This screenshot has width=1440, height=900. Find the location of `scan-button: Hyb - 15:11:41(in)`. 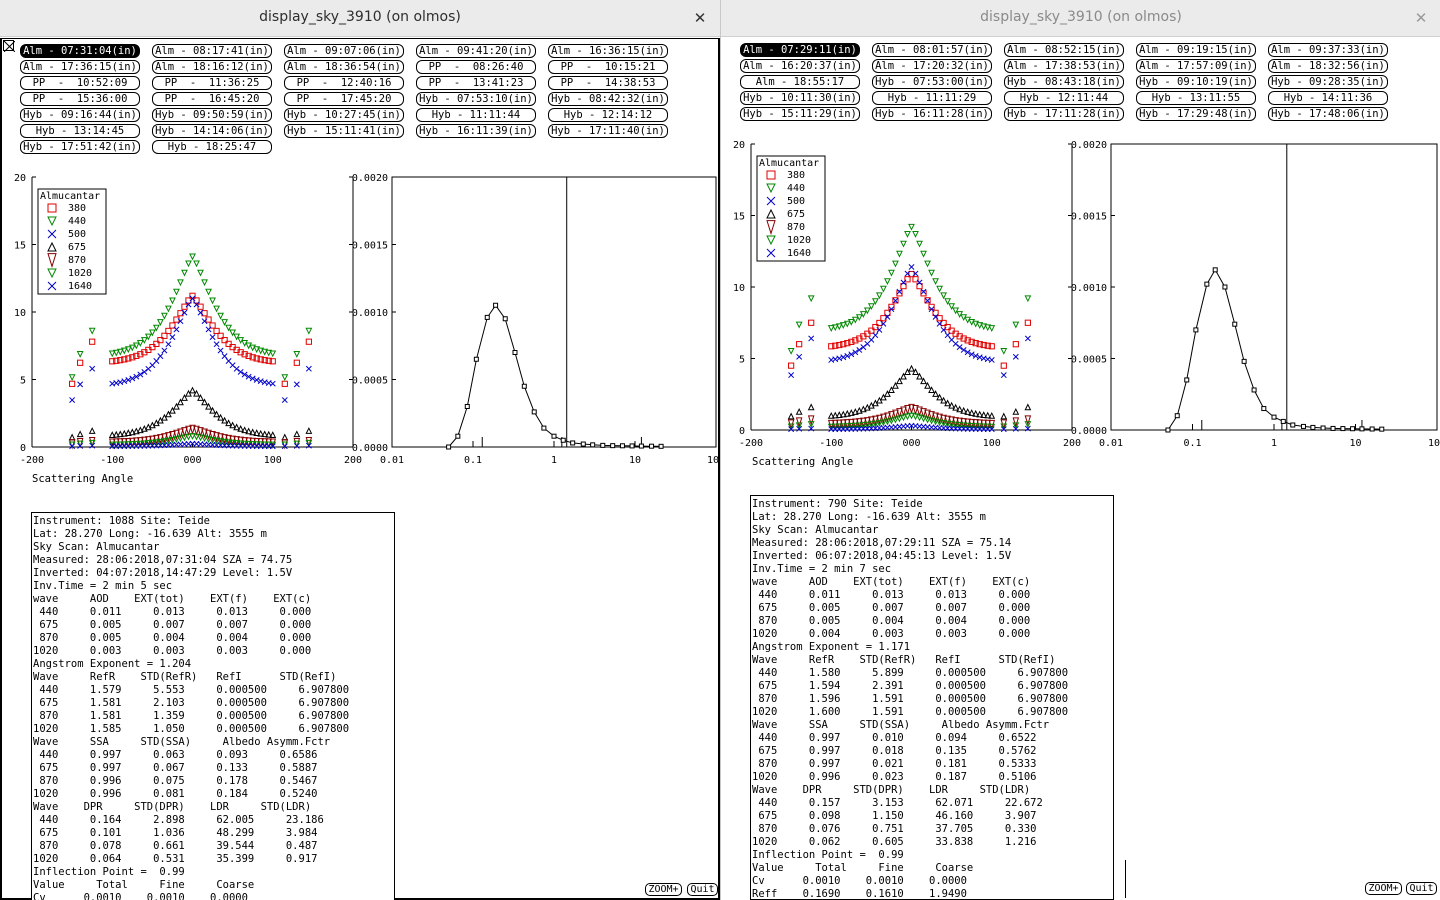

scan-button: Hyb - 15:11:41(in) is located at coordinates (344, 131).